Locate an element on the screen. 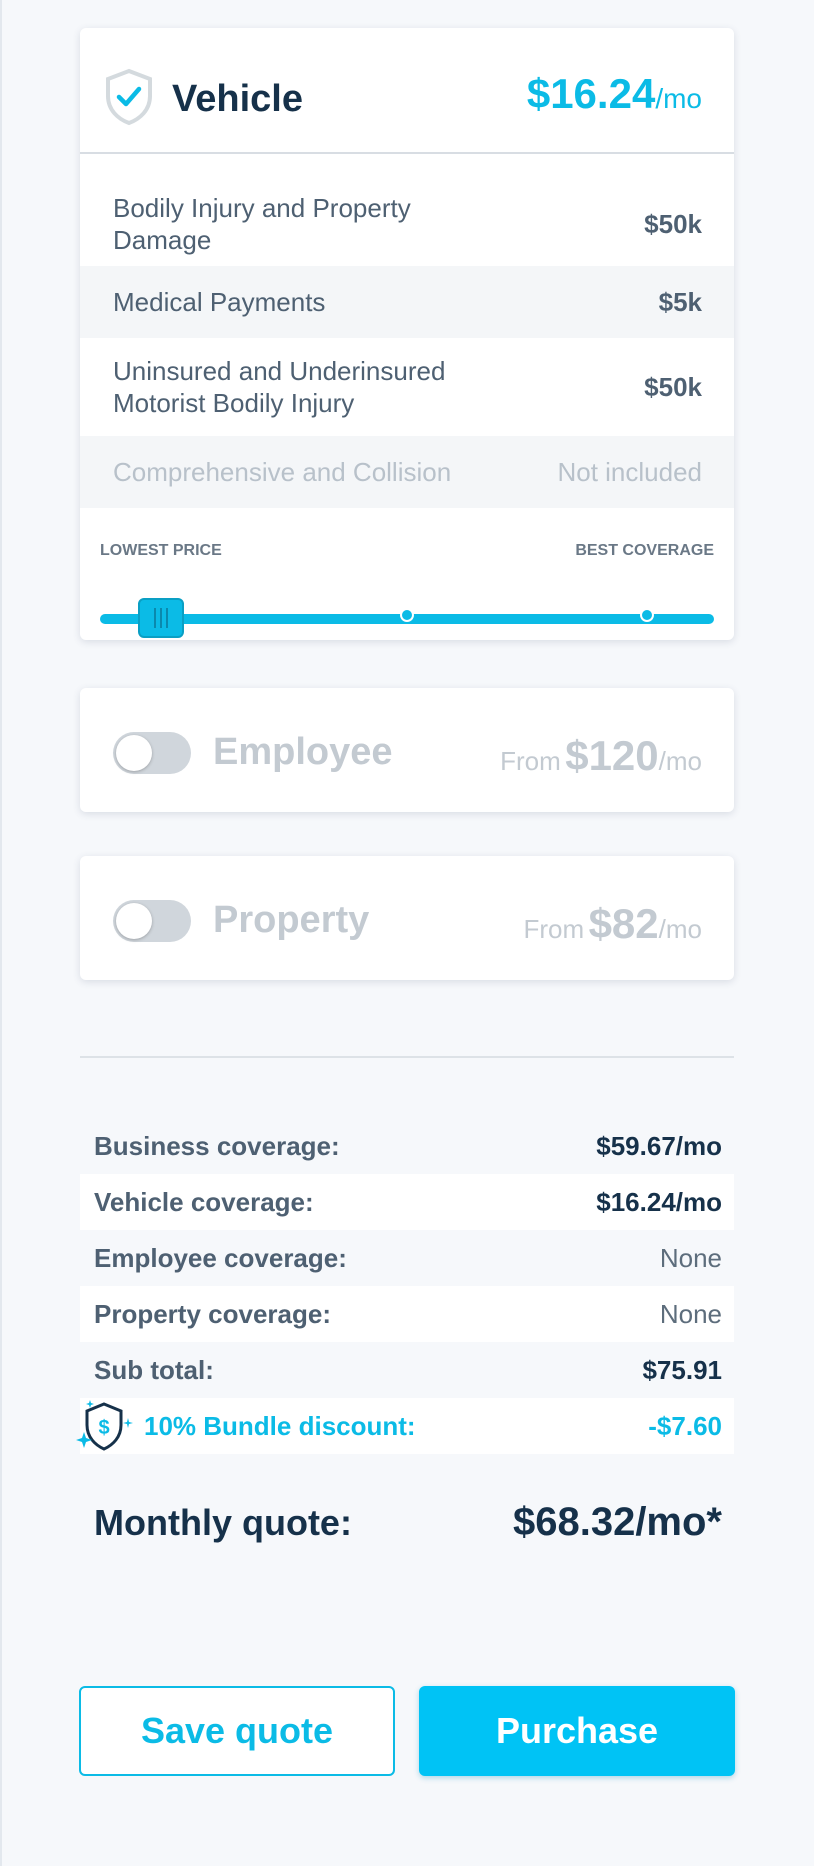 Image resolution: width=814 pixels, height=1866 pixels. vehicle-price-amount: $16.24 is located at coordinates (591, 93).